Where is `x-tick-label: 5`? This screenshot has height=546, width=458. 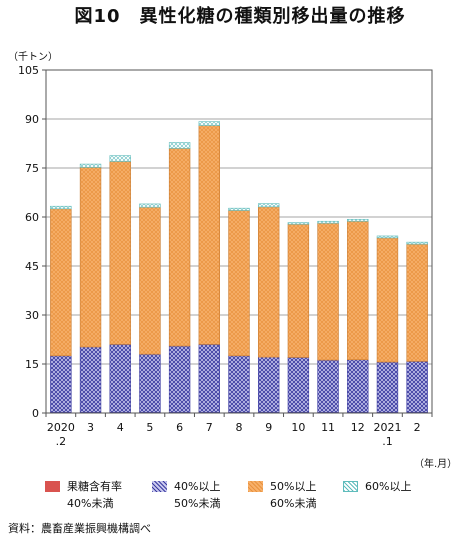 x-tick-label: 5 is located at coordinates (149, 427).